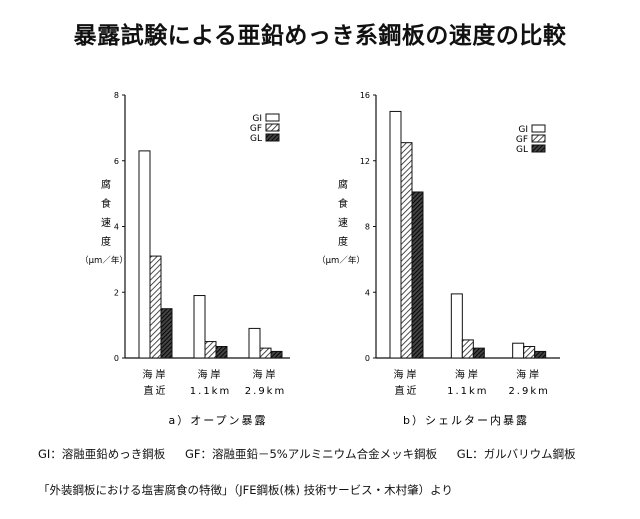 The width and height of the screenshot is (640, 519). I want to click on source-citation: 「外装鋼板における塩害腐食の特徴」（JFE鋼板(株) 技術サービス・木村肇）より, so click(245, 490).